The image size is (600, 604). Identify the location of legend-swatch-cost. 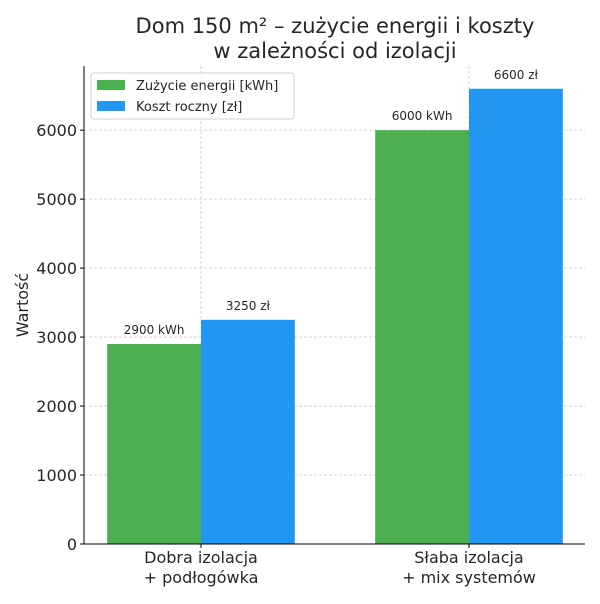
(111, 106).